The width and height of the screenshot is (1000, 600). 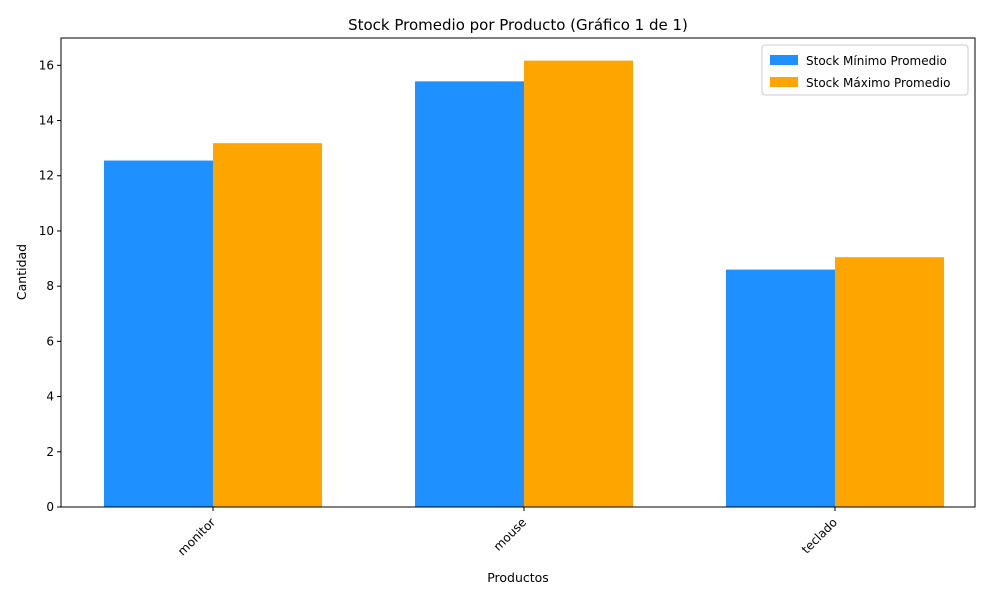 I want to click on y-tick-label: 8, so click(x=50, y=286).